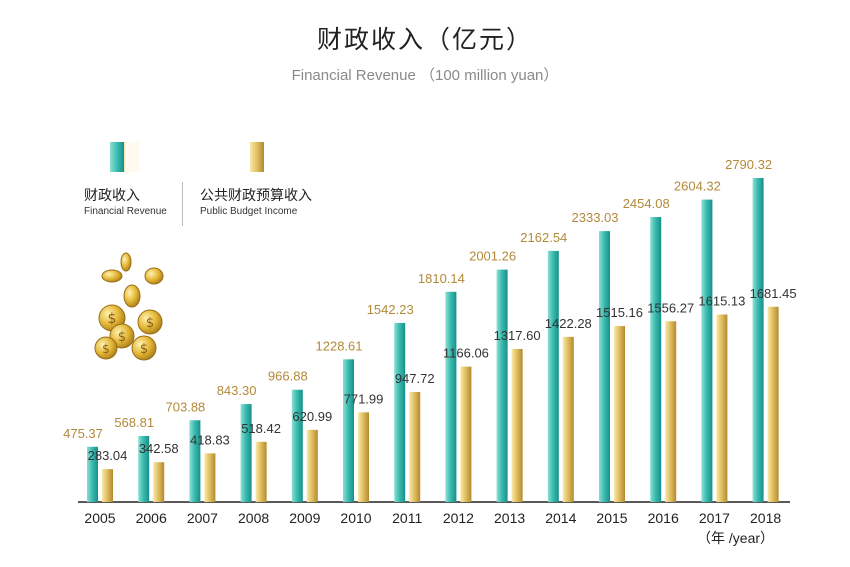  Describe the element at coordinates (108, 455) in the screenshot. I see `data-label-public-budget-income-2005: 283.04` at that location.